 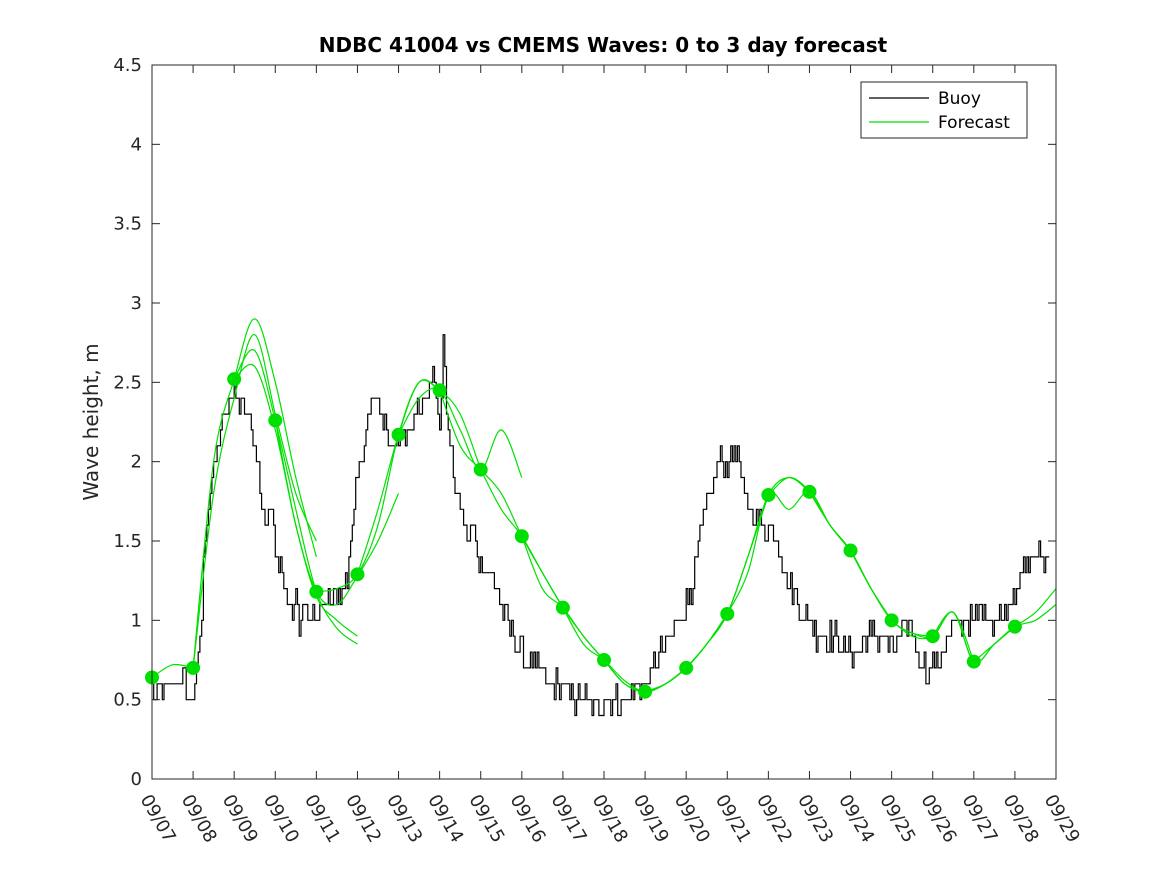 I want to click on y-tick-label: 3.5, so click(x=127, y=224).